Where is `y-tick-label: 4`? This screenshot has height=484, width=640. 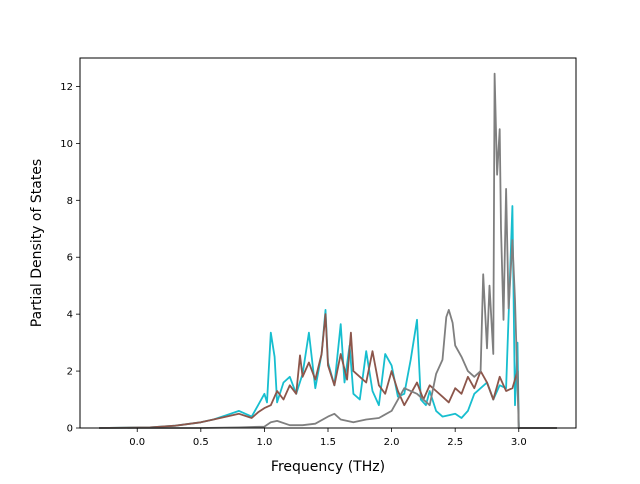
y-tick-label: 4 is located at coordinates (70, 315).